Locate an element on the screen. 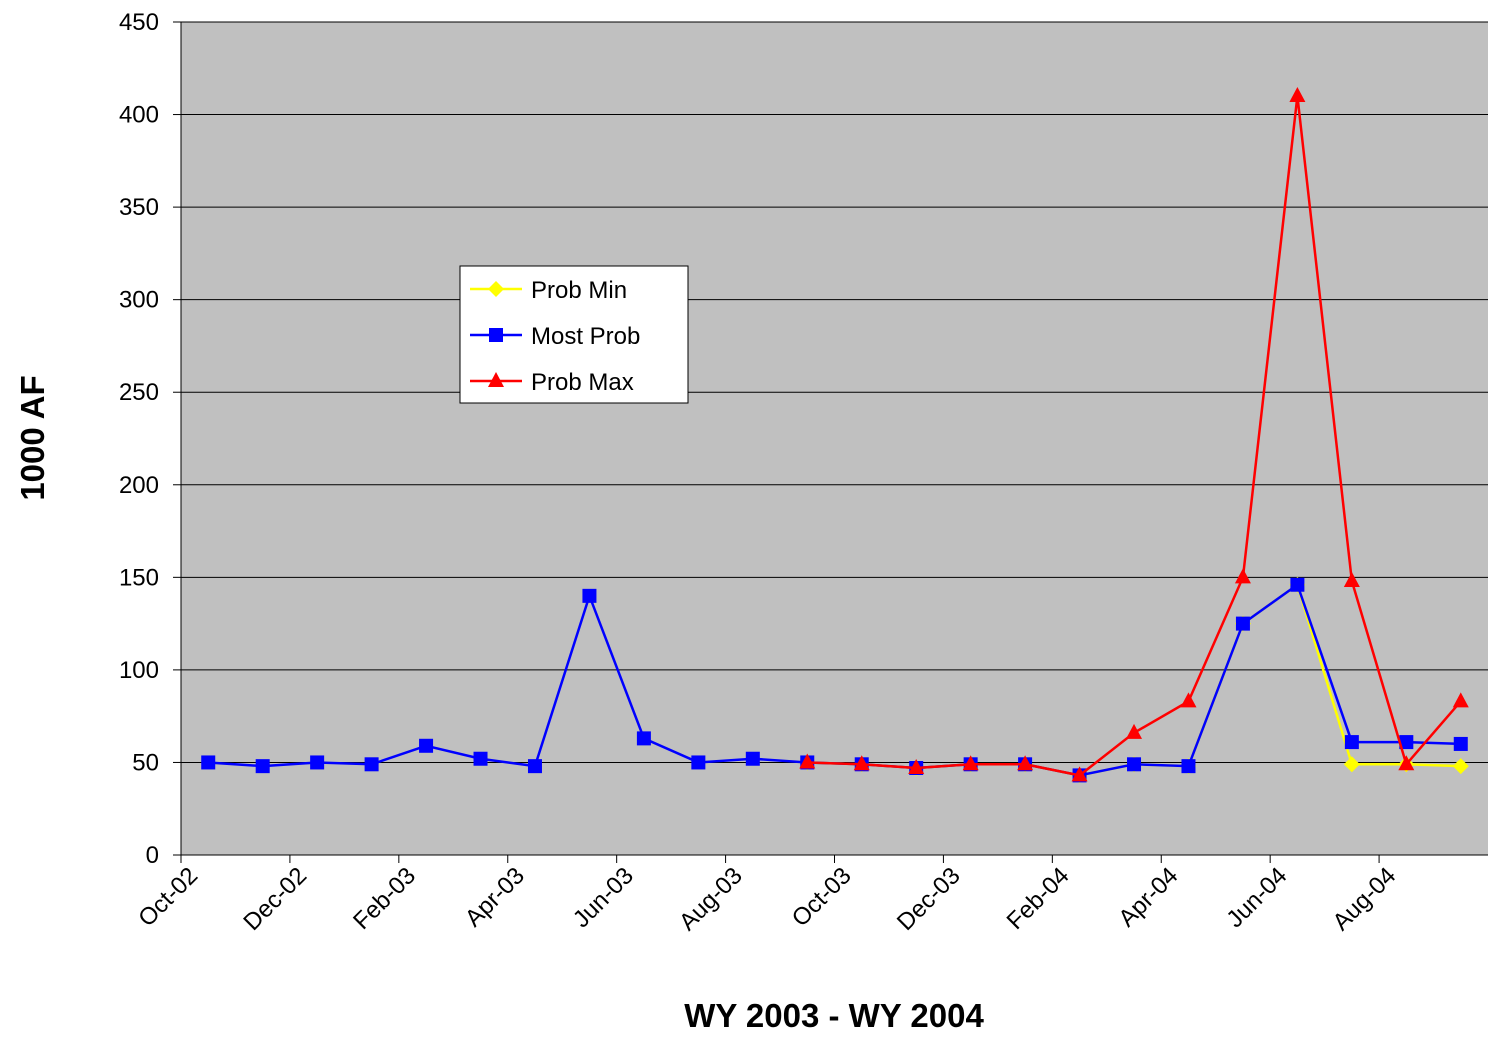 Image resolution: width=1488 pixels, height=1049 pixels. x-tick-label: Oct-03 is located at coordinates (822, 897).